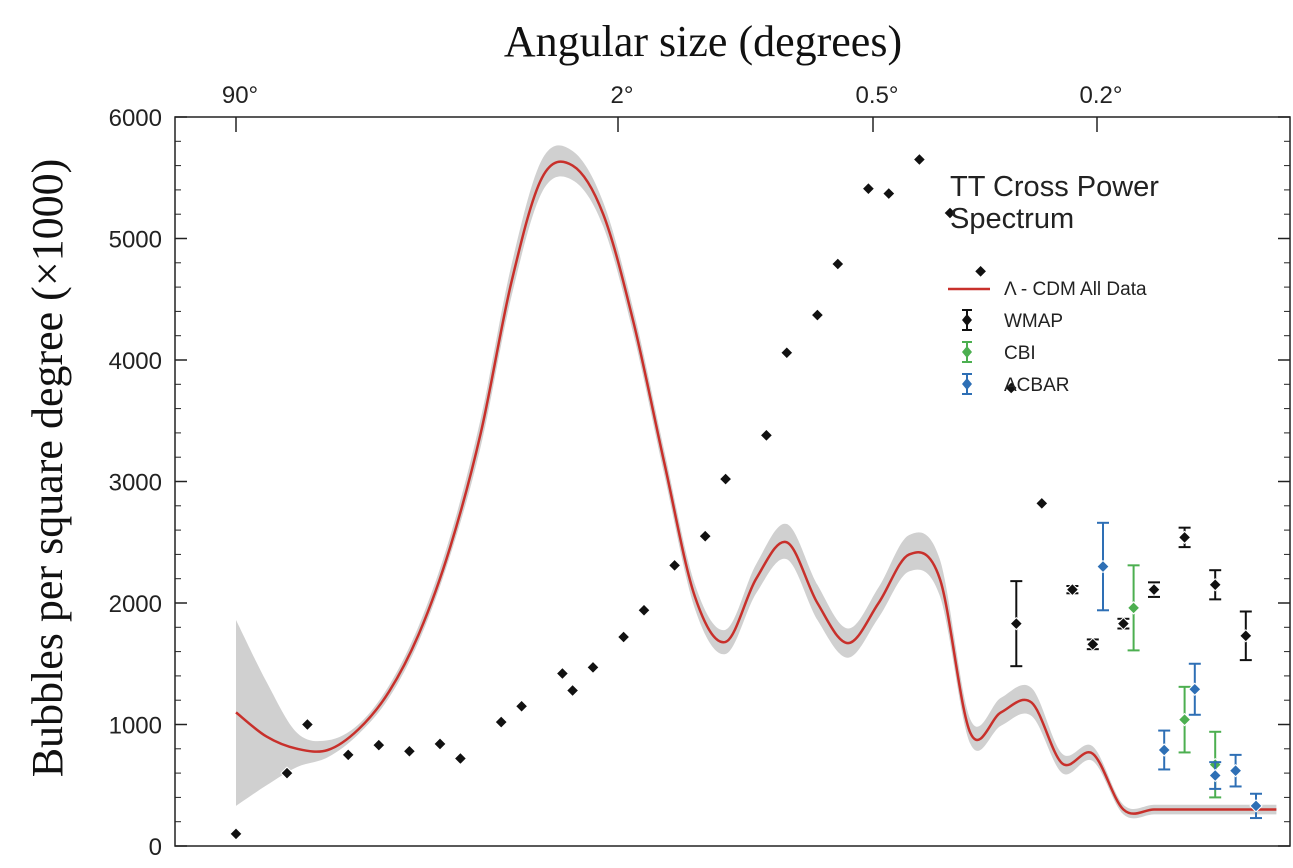  What do you see at coordinates (1054, 187) in the screenshot?
I see `legend-heading-1: TT Cross Power` at bounding box center [1054, 187].